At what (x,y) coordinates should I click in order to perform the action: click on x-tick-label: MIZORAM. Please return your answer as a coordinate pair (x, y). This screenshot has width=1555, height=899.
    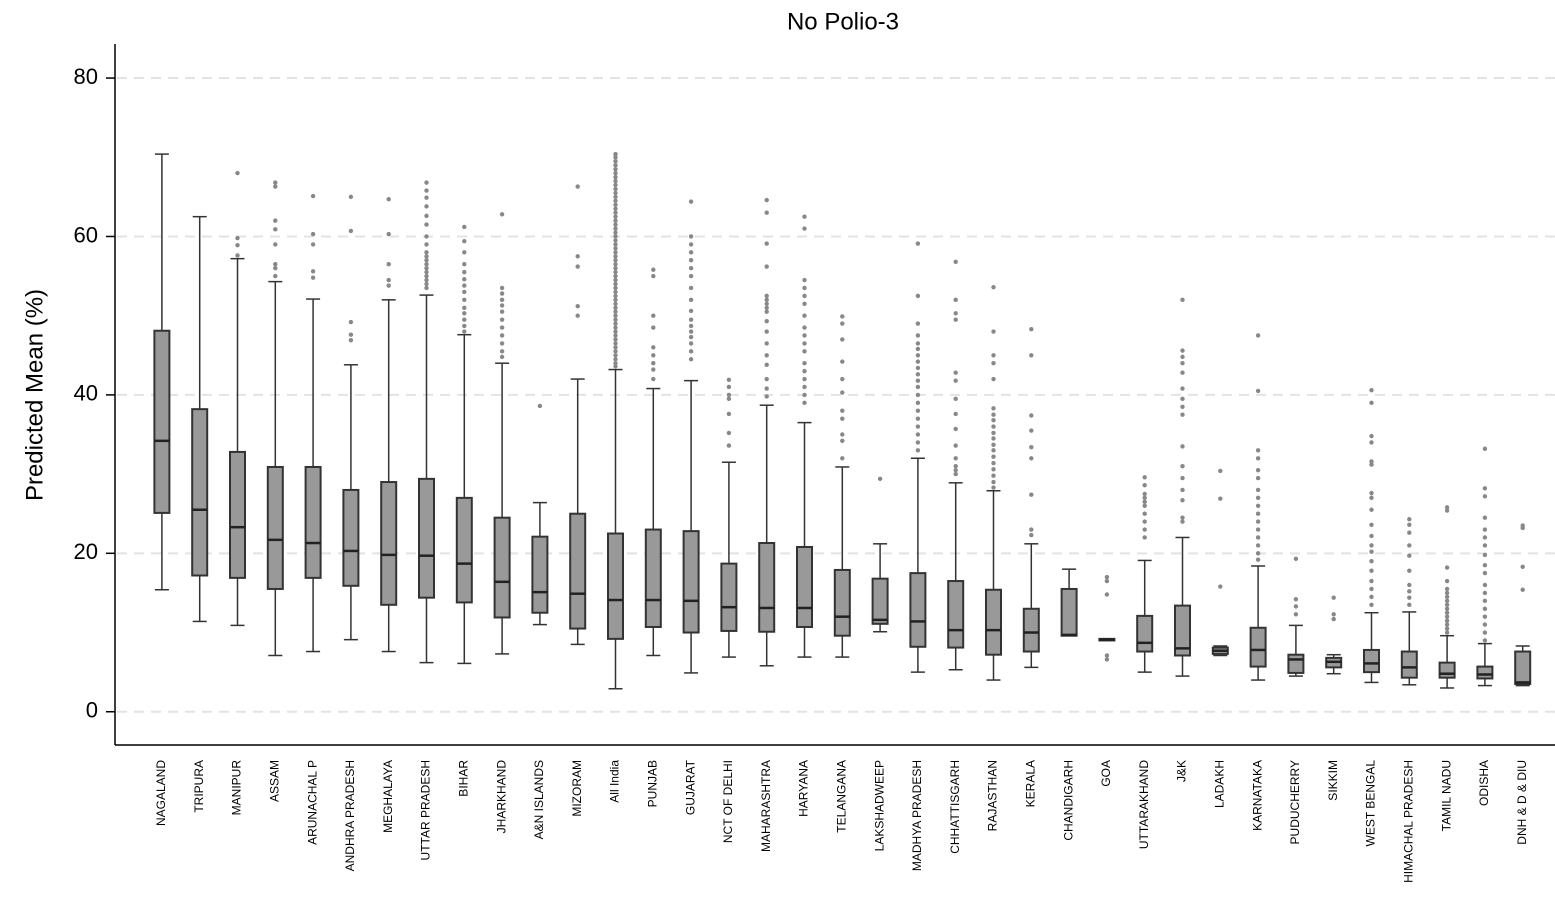
    Looking at the image, I should click on (577, 788).